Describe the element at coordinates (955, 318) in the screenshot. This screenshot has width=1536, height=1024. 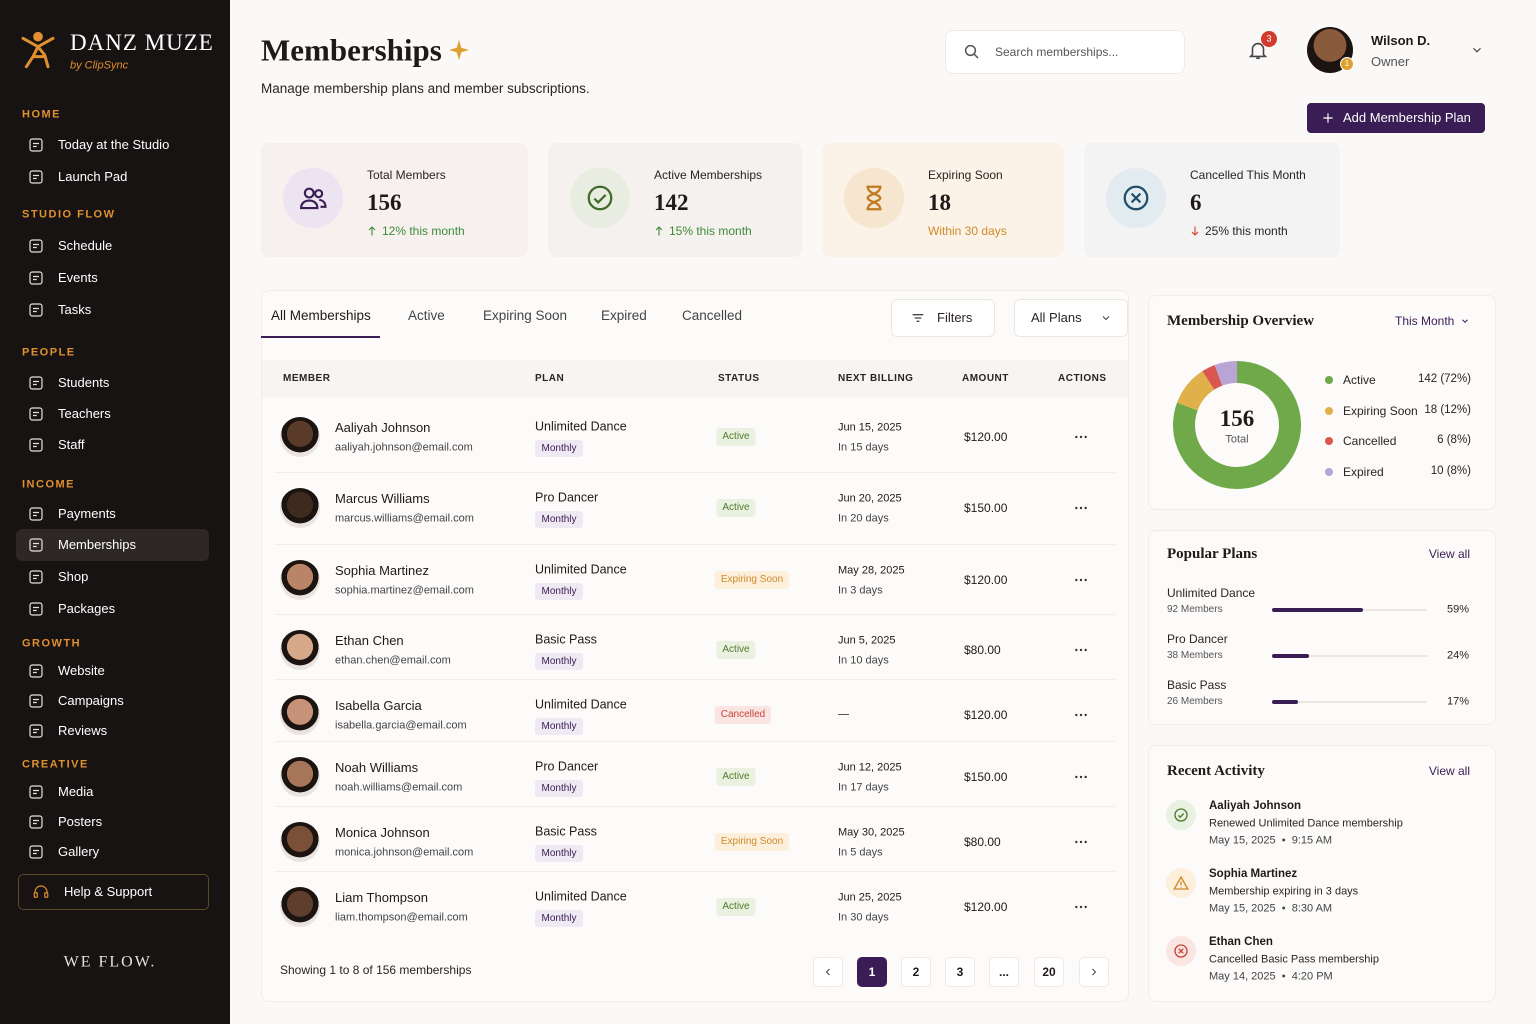
I see `filters-label: Filters` at that location.